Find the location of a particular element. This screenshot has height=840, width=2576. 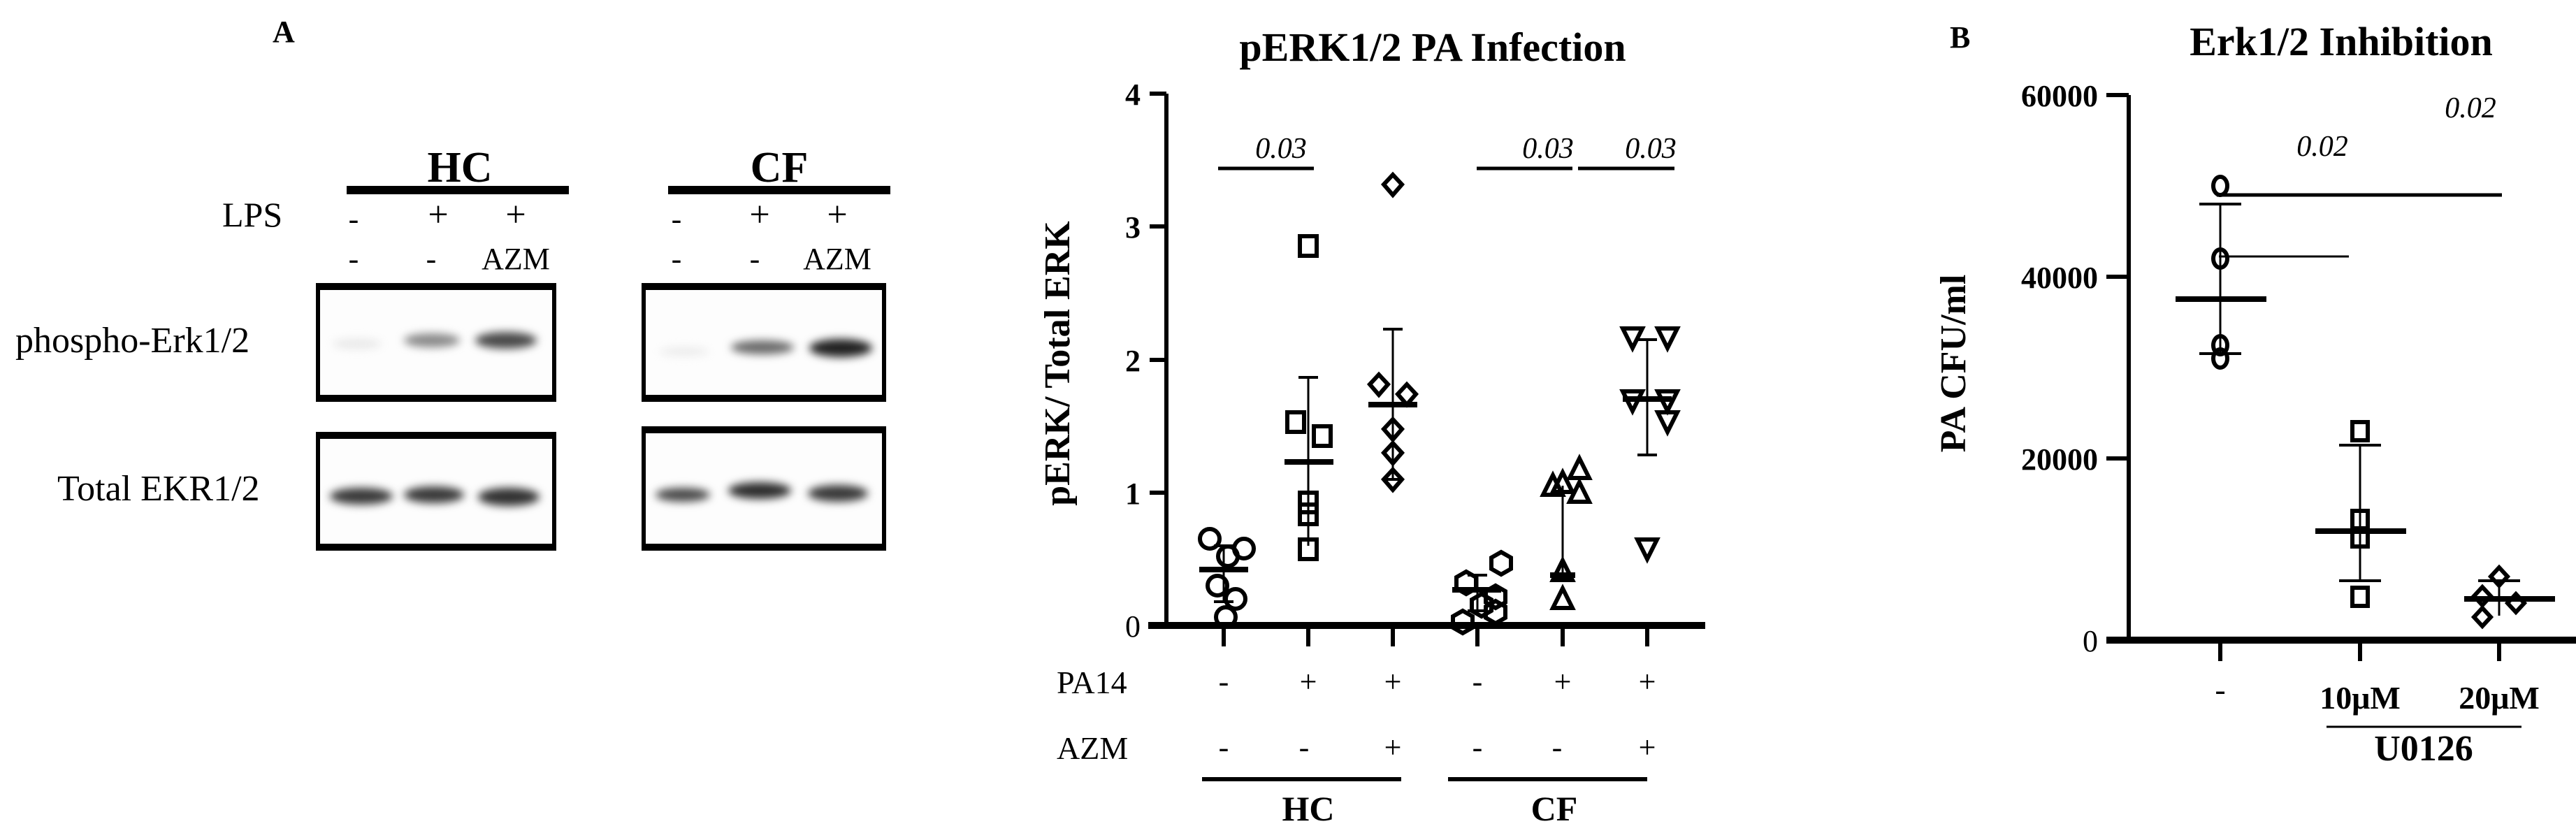

azm-cond-4: - is located at coordinates (1478, 748).